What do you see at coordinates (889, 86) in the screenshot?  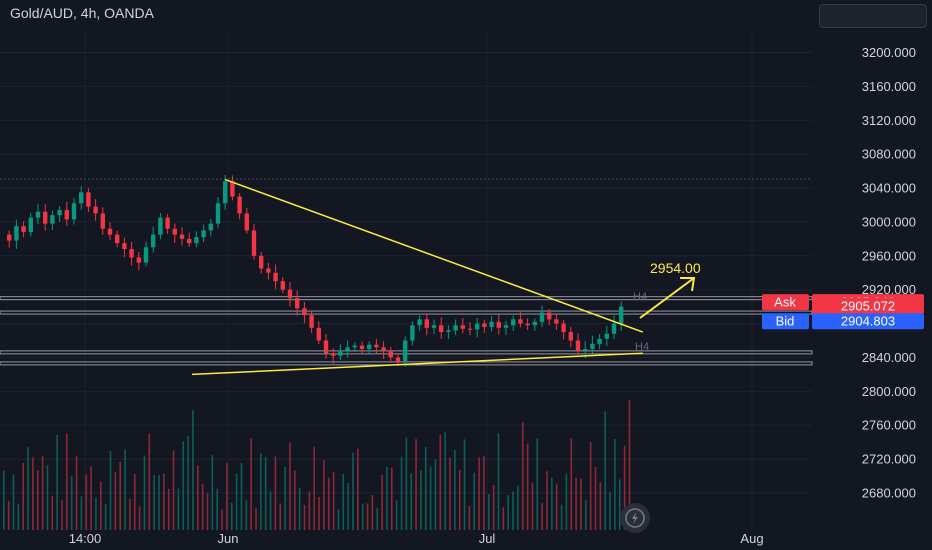 I see `y-tick-label: 3160.000` at bounding box center [889, 86].